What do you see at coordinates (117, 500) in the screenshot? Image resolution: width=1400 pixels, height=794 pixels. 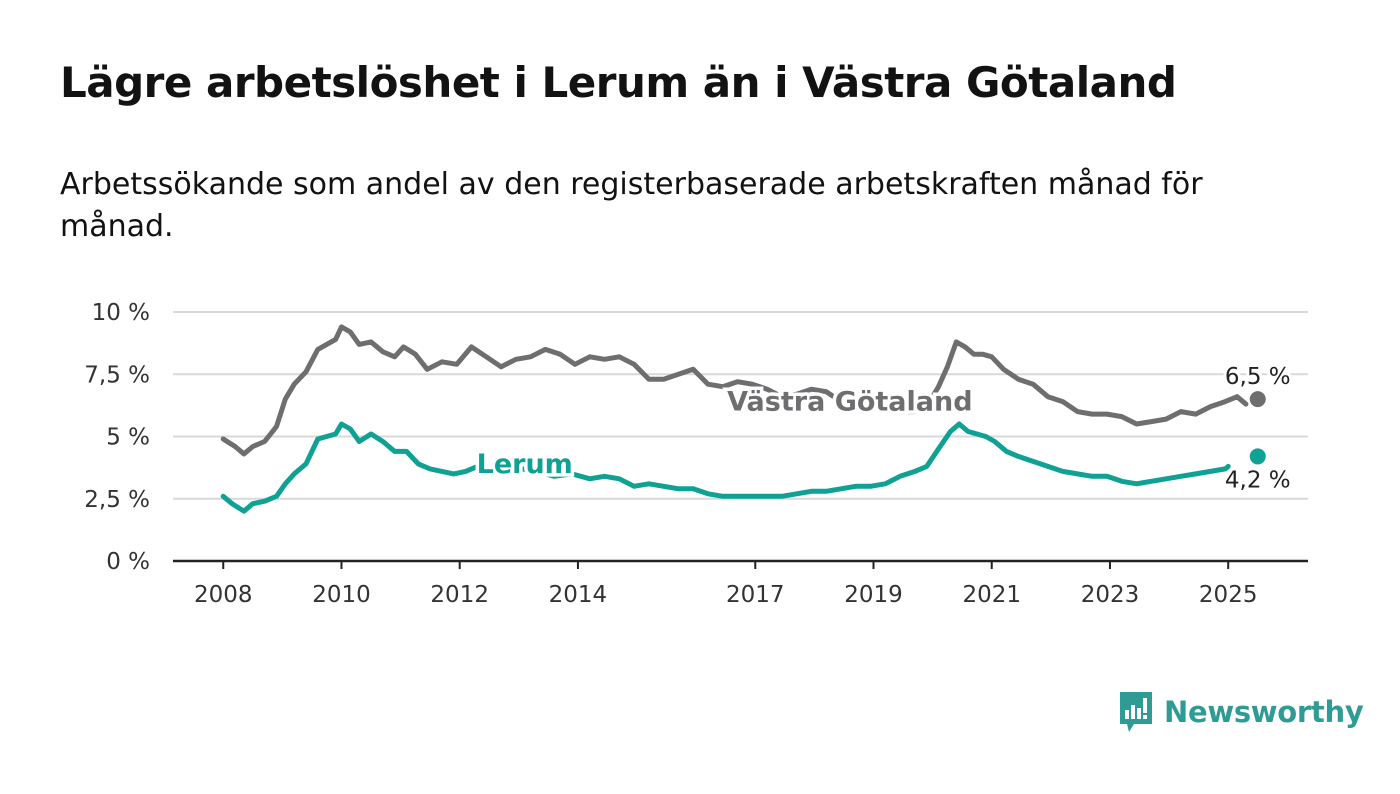 I see `y-tick-label: 2,5 %` at bounding box center [117, 500].